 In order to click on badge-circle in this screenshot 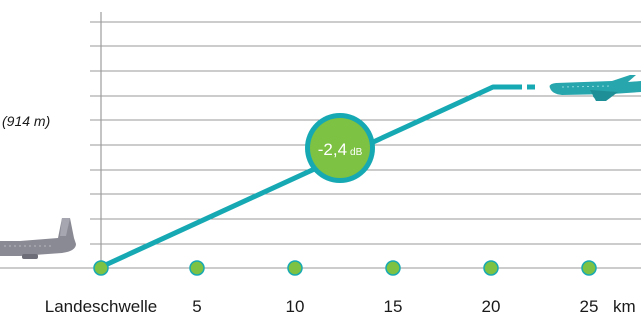, I will do `click(340, 148)`.